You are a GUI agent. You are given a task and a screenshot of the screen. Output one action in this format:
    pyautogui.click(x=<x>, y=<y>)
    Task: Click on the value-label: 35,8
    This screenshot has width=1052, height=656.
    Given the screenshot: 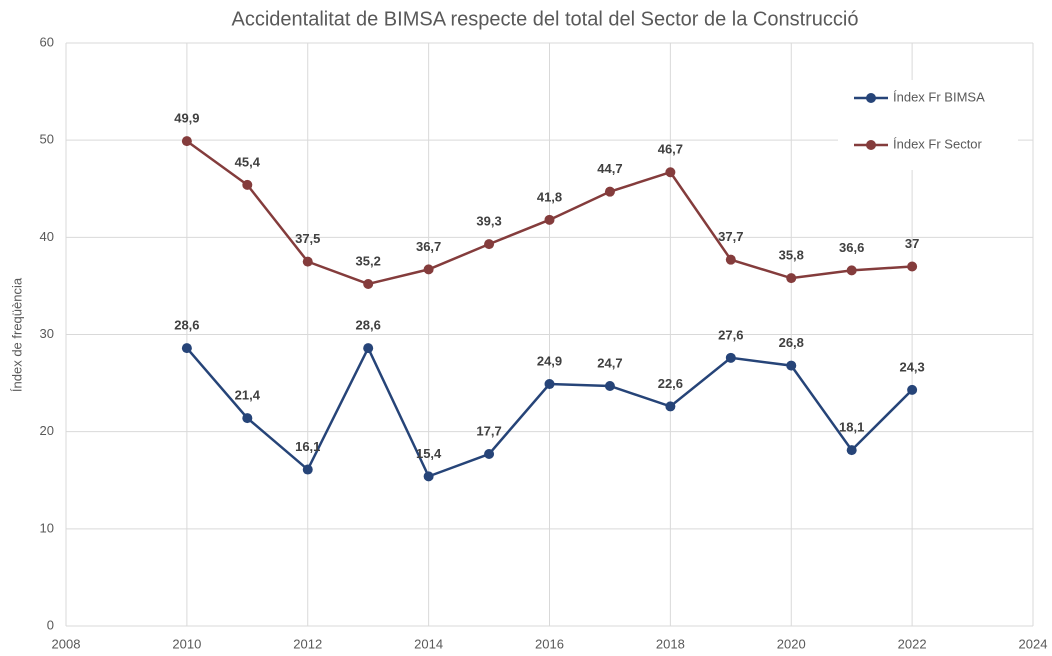 What is the action you would take?
    pyautogui.click(x=791, y=255)
    